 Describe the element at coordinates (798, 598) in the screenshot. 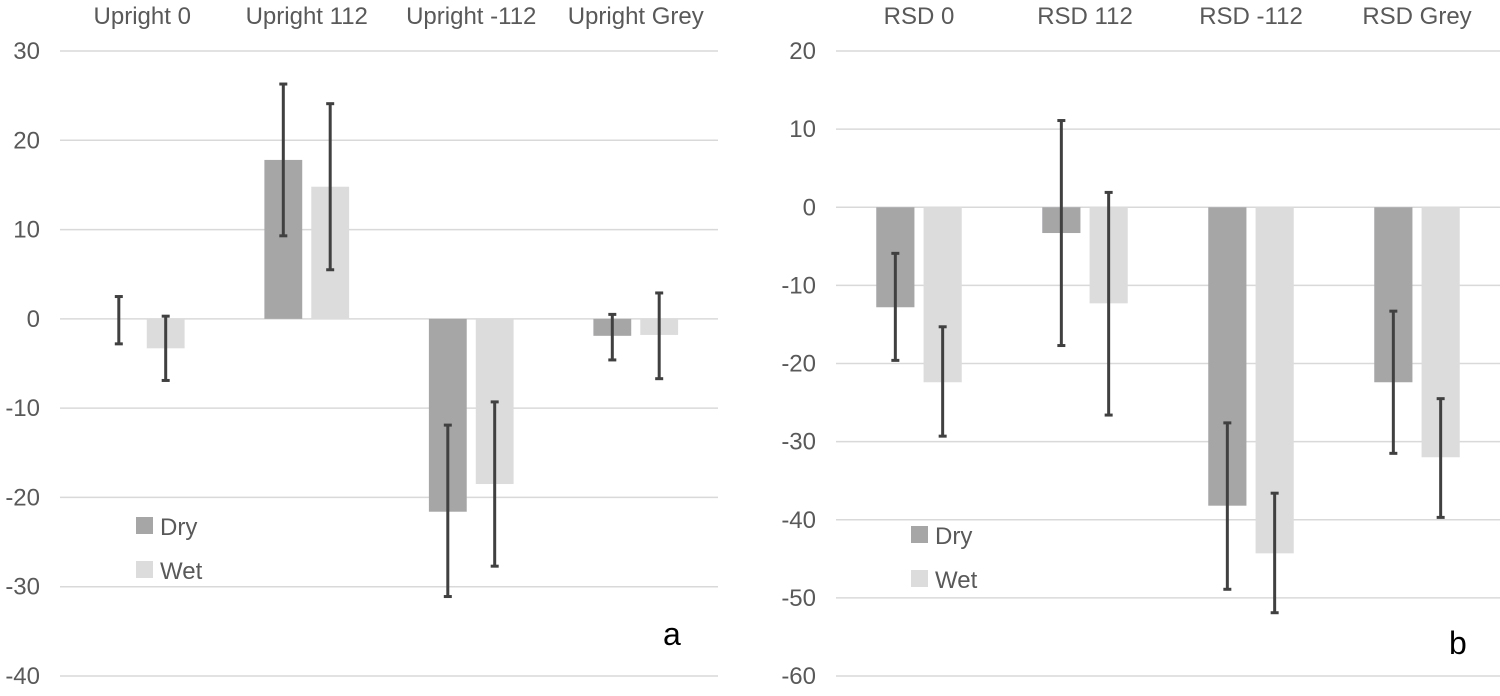

I see `y-tick-label: -50` at that location.